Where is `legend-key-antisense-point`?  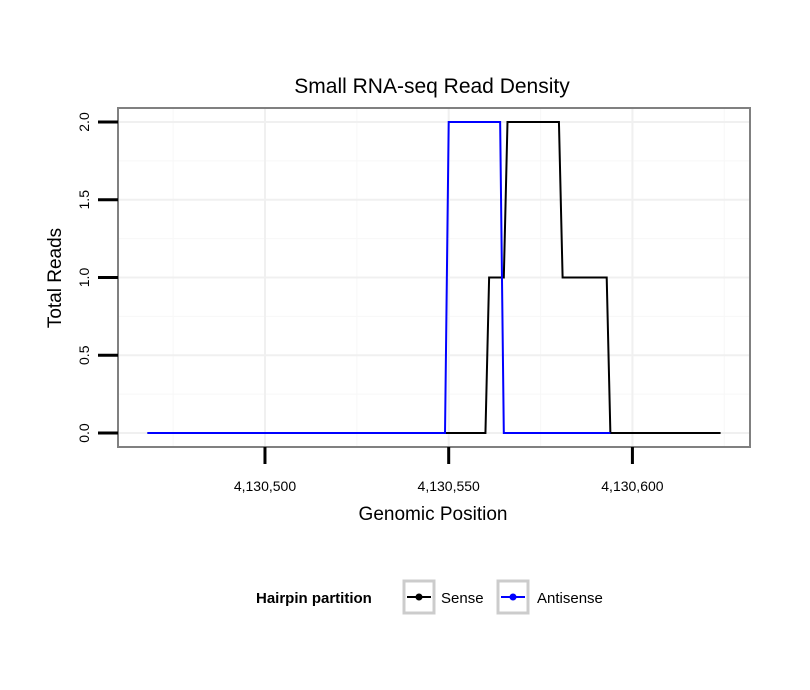 legend-key-antisense-point is located at coordinates (513, 597).